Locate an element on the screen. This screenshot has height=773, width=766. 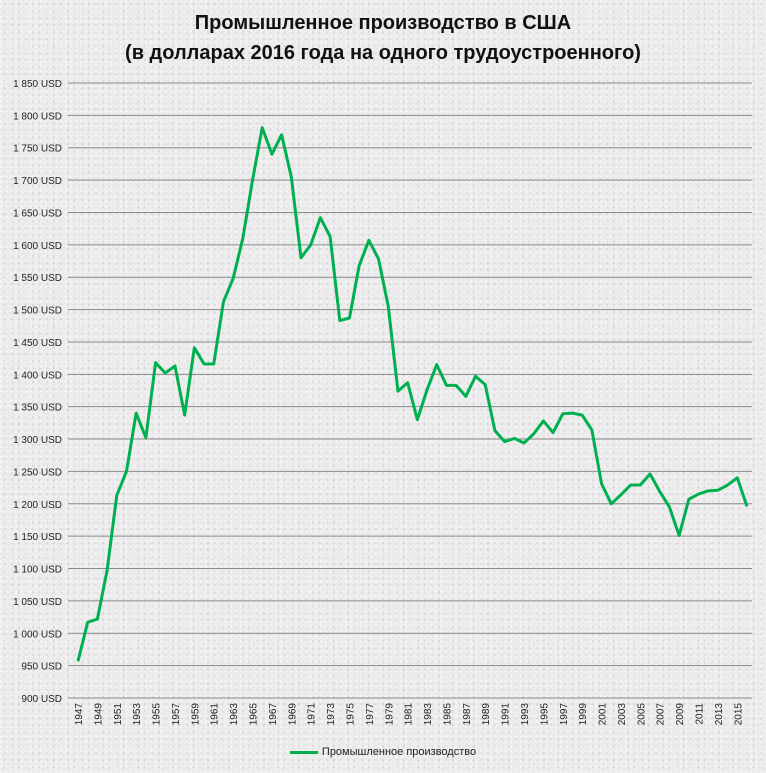
x-tick-label: 2001 is located at coordinates (603, 714).